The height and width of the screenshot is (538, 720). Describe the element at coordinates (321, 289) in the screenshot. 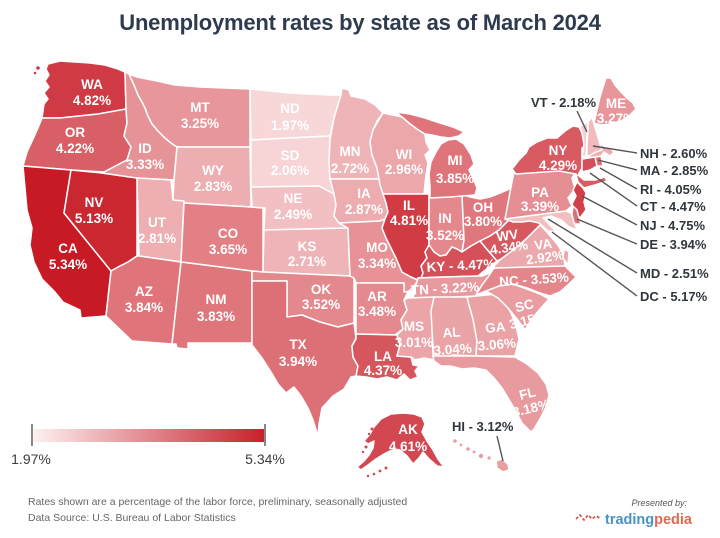

I see `svg-text: OK` at that location.